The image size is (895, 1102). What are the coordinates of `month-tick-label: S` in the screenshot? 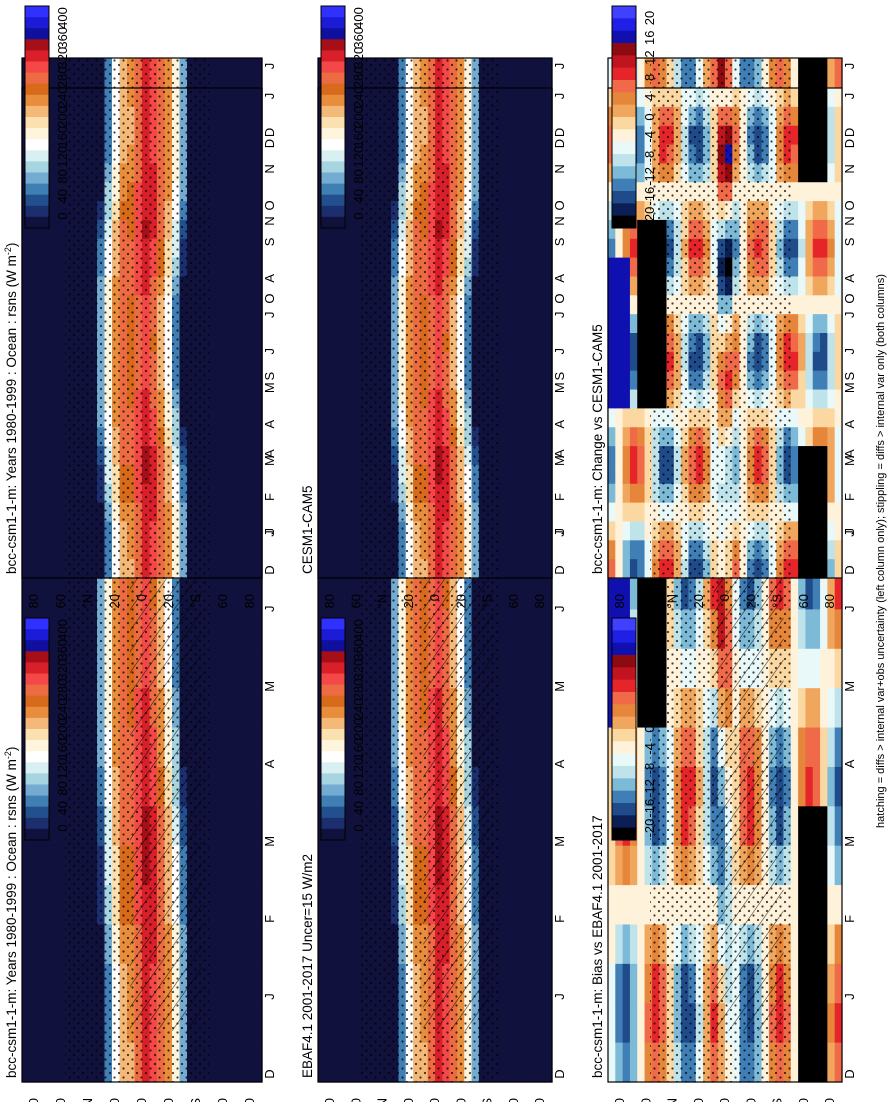 It's located at (269, 375).